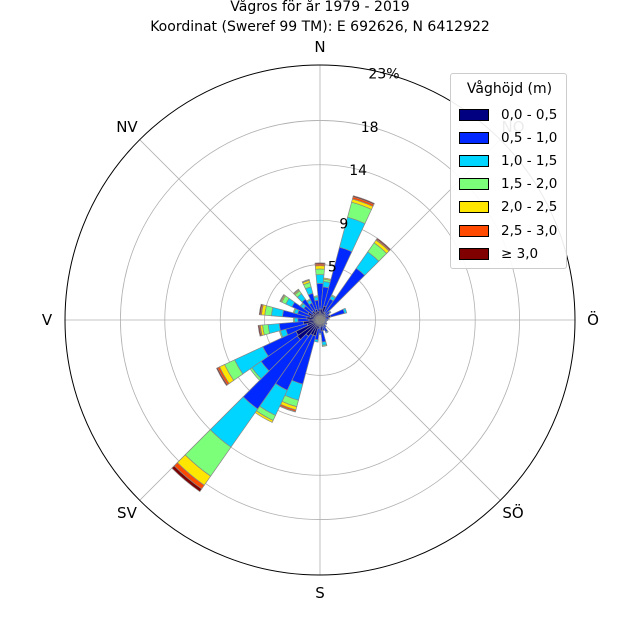  I want to click on radial-tick-label-4: 23%, so click(383, 75).